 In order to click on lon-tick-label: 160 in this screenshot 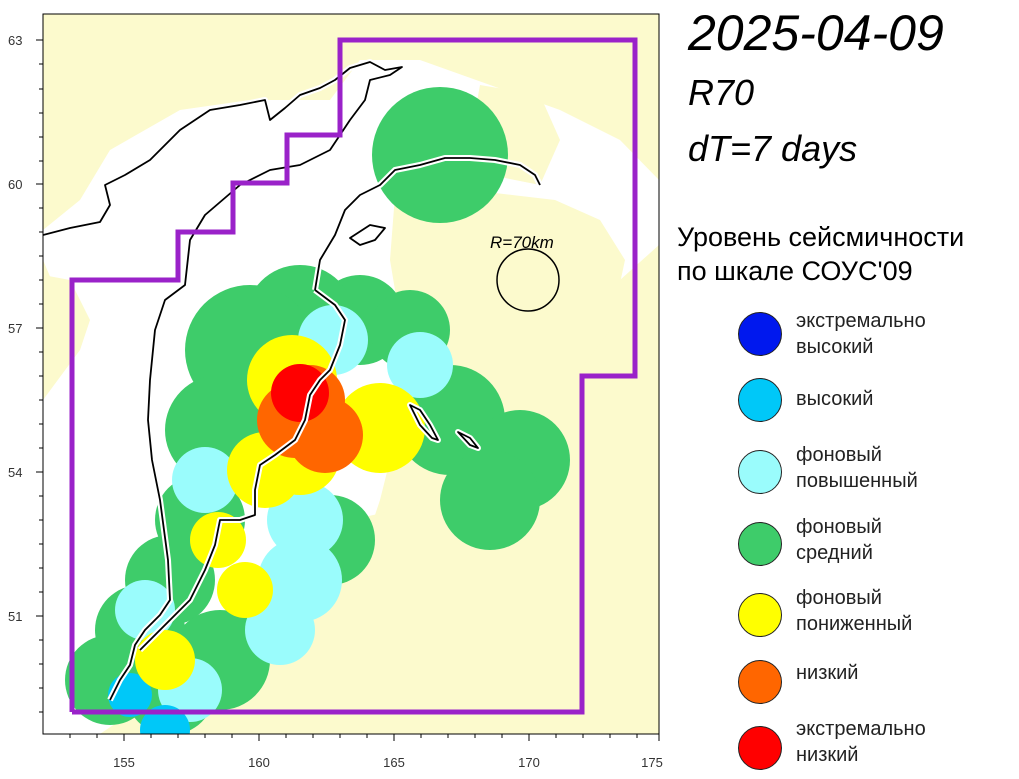, I will do `click(259, 762)`.